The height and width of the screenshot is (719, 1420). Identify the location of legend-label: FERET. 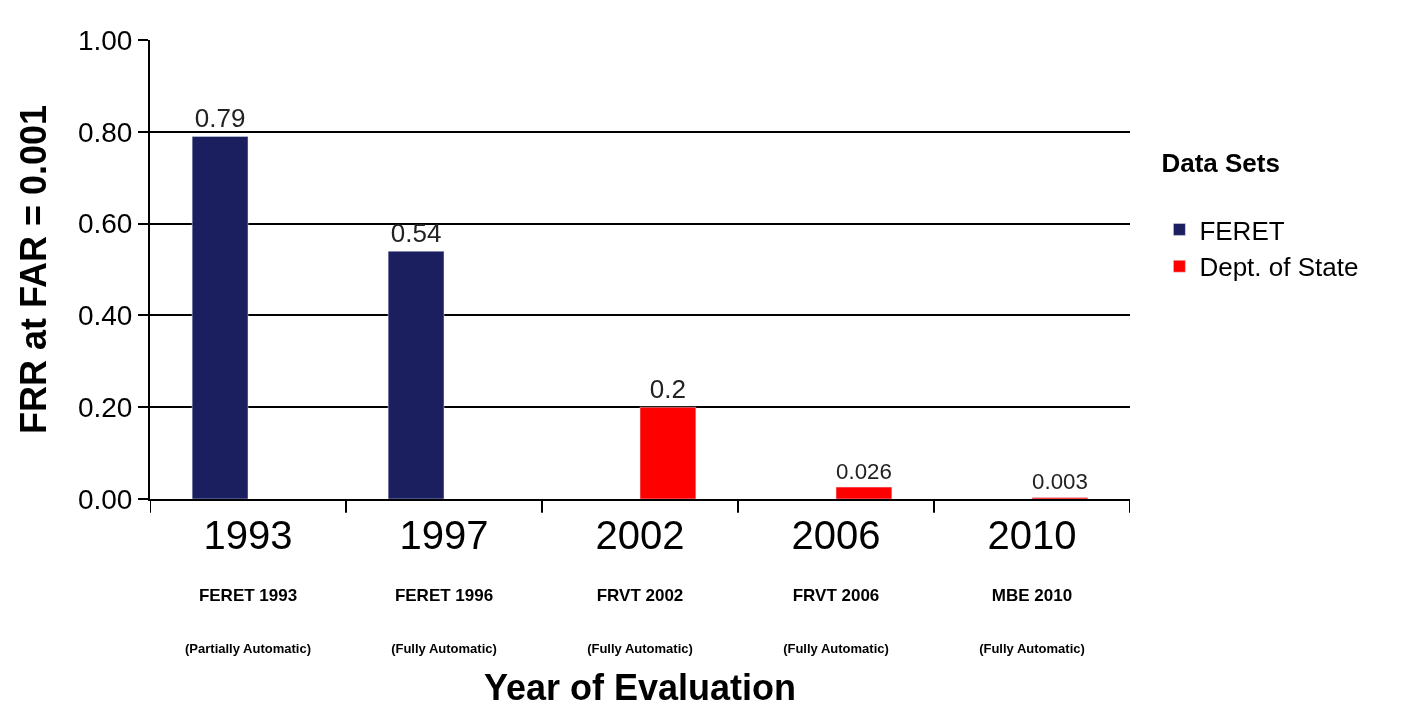
(1242, 230).